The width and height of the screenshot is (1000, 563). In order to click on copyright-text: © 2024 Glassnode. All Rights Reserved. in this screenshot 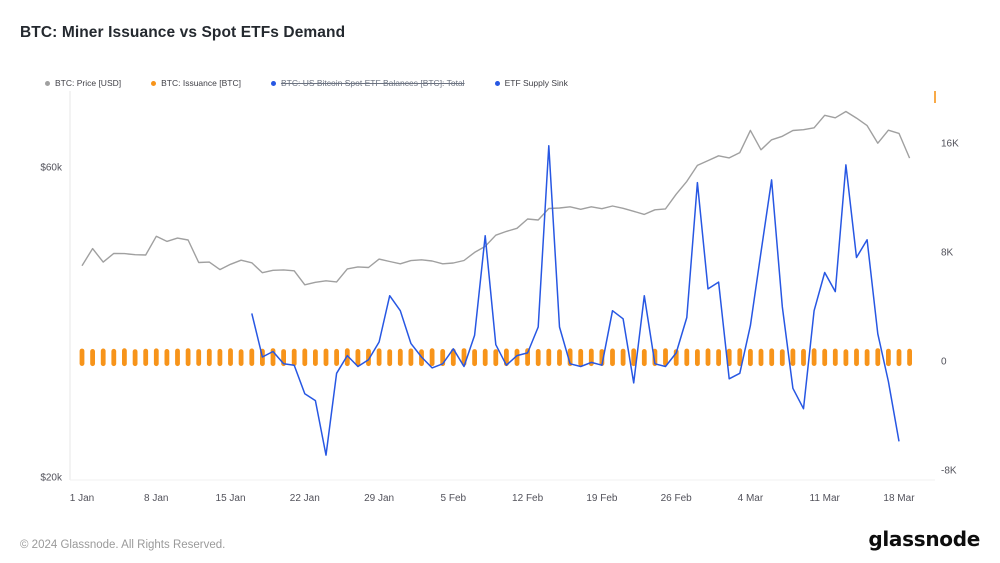, I will do `click(123, 545)`.